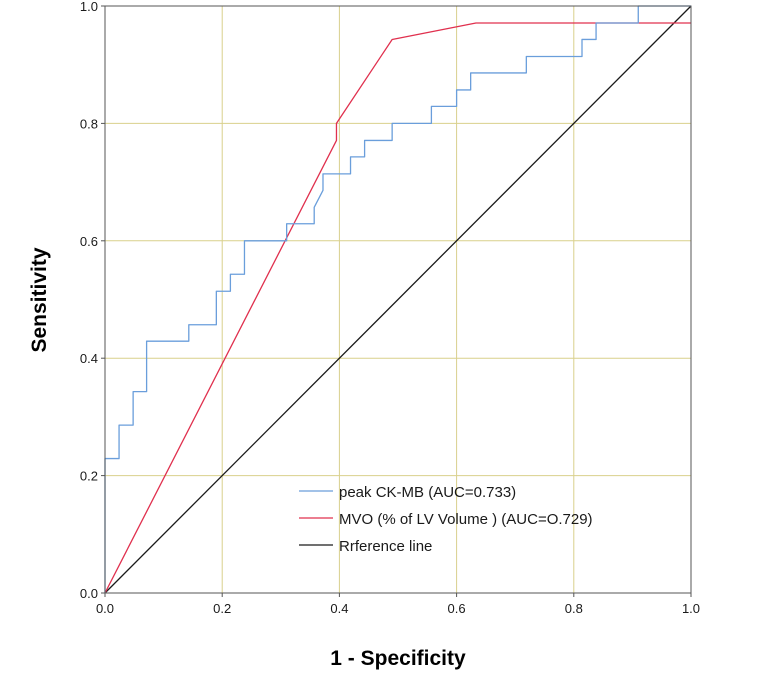 This screenshot has height=682, width=778. I want to click on legend-label-mvo: MVO (% of LV Volume ) (AUC=O.729), so click(466, 519).